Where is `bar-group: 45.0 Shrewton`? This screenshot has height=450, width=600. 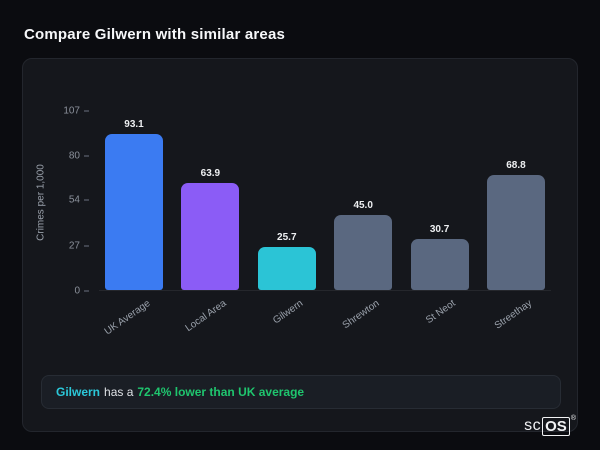
bar-group: 45.0 Shrewton is located at coordinates (363, 221).